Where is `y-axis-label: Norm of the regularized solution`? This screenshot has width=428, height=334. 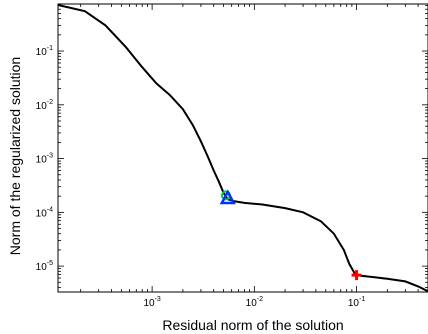
y-axis-label: Norm of the regularized solution is located at coordinates (15, 156).